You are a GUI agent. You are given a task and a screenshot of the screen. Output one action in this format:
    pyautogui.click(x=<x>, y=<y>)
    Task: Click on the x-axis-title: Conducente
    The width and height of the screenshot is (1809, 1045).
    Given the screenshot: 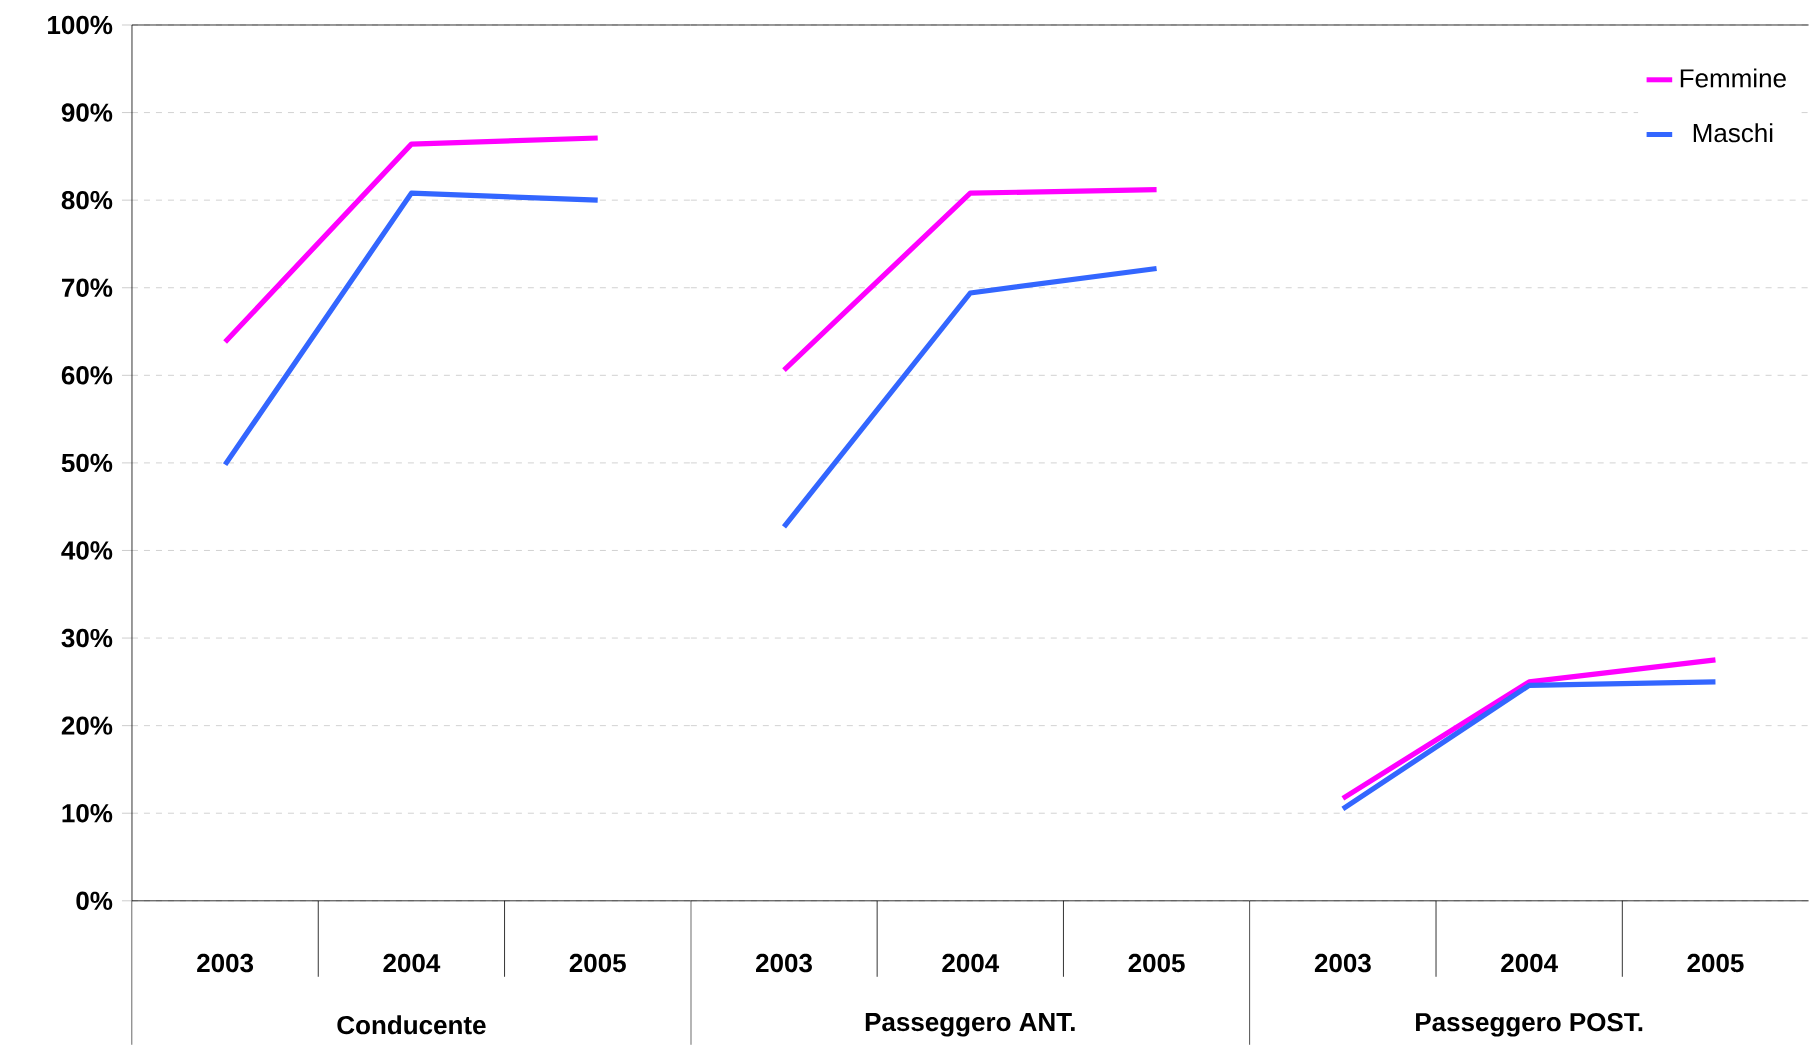 What is the action you would take?
    pyautogui.click(x=411, y=1025)
    